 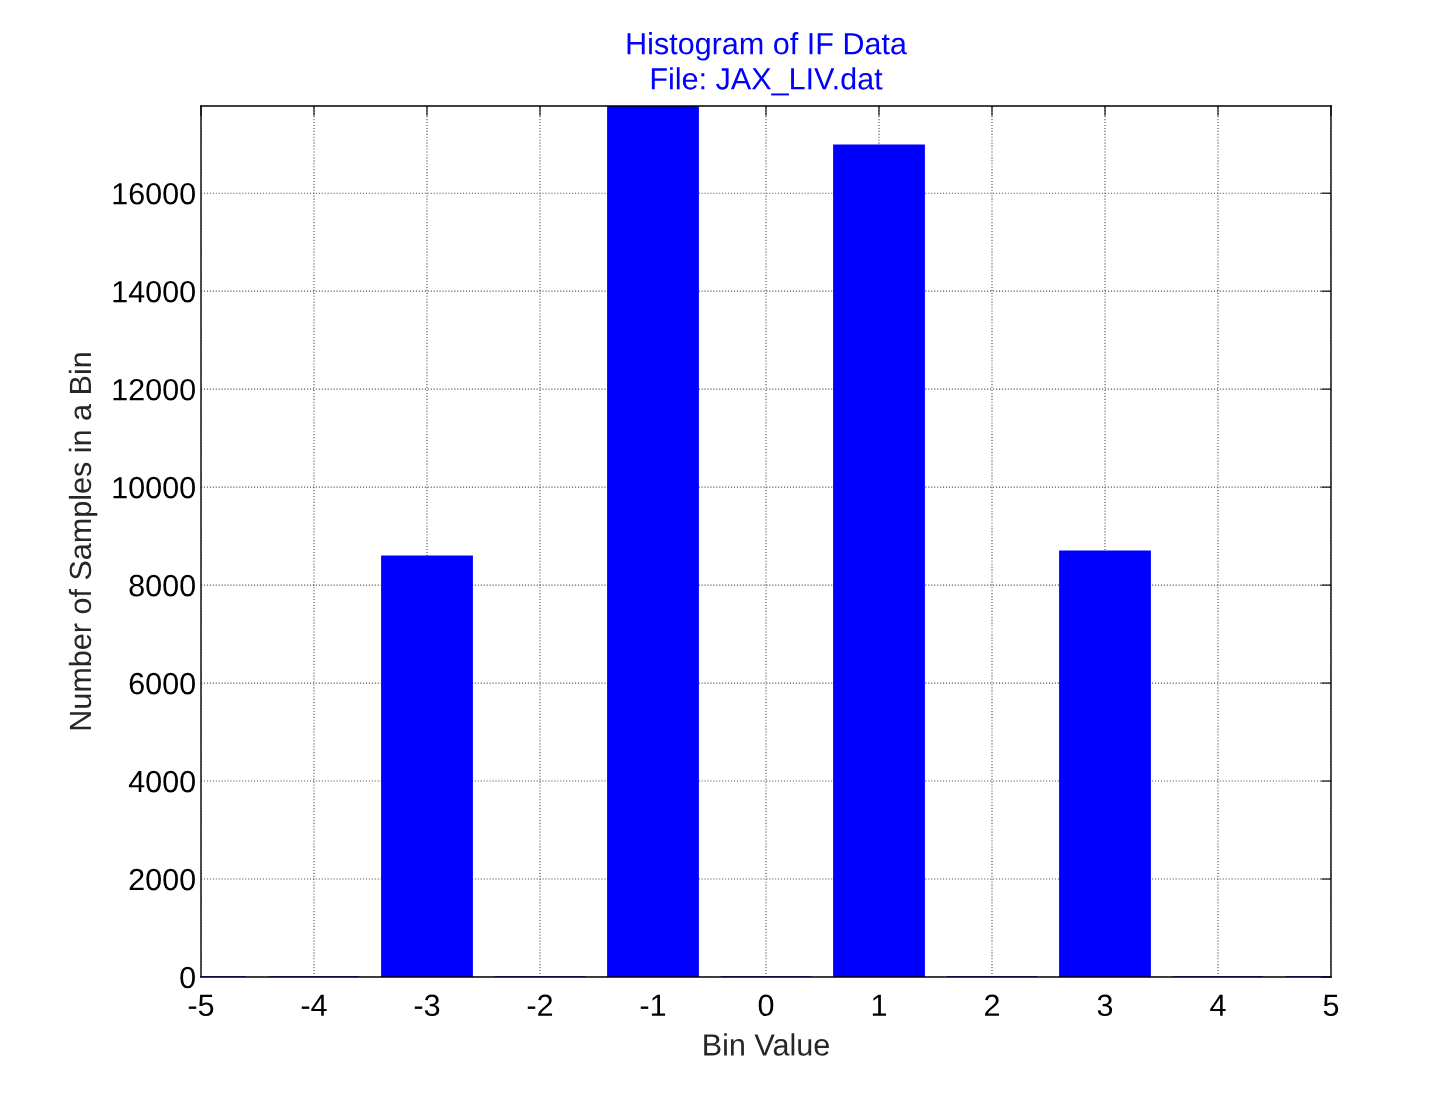 What do you see at coordinates (162, 585) in the screenshot?
I see `y-tick-label: 8000` at bounding box center [162, 585].